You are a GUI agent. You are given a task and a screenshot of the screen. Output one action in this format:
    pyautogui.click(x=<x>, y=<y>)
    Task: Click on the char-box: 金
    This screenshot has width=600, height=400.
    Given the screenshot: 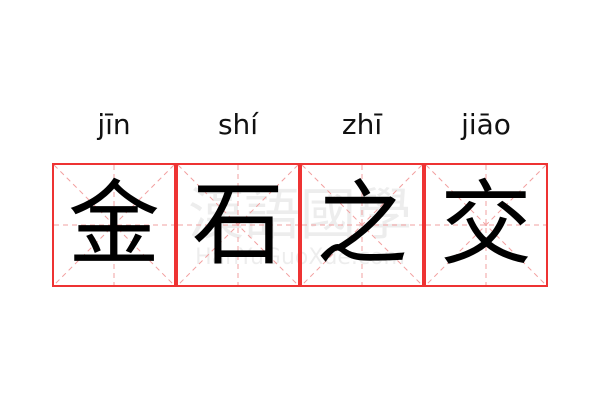 What is the action you would take?
    pyautogui.click(x=114, y=225)
    